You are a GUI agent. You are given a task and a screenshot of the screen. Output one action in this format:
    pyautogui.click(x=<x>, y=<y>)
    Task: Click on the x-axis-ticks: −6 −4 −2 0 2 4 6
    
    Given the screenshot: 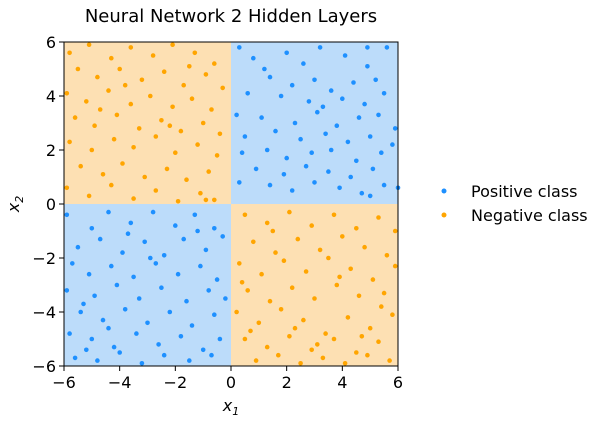 What is the action you would take?
    pyautogui.click(x=227, y=379)
    